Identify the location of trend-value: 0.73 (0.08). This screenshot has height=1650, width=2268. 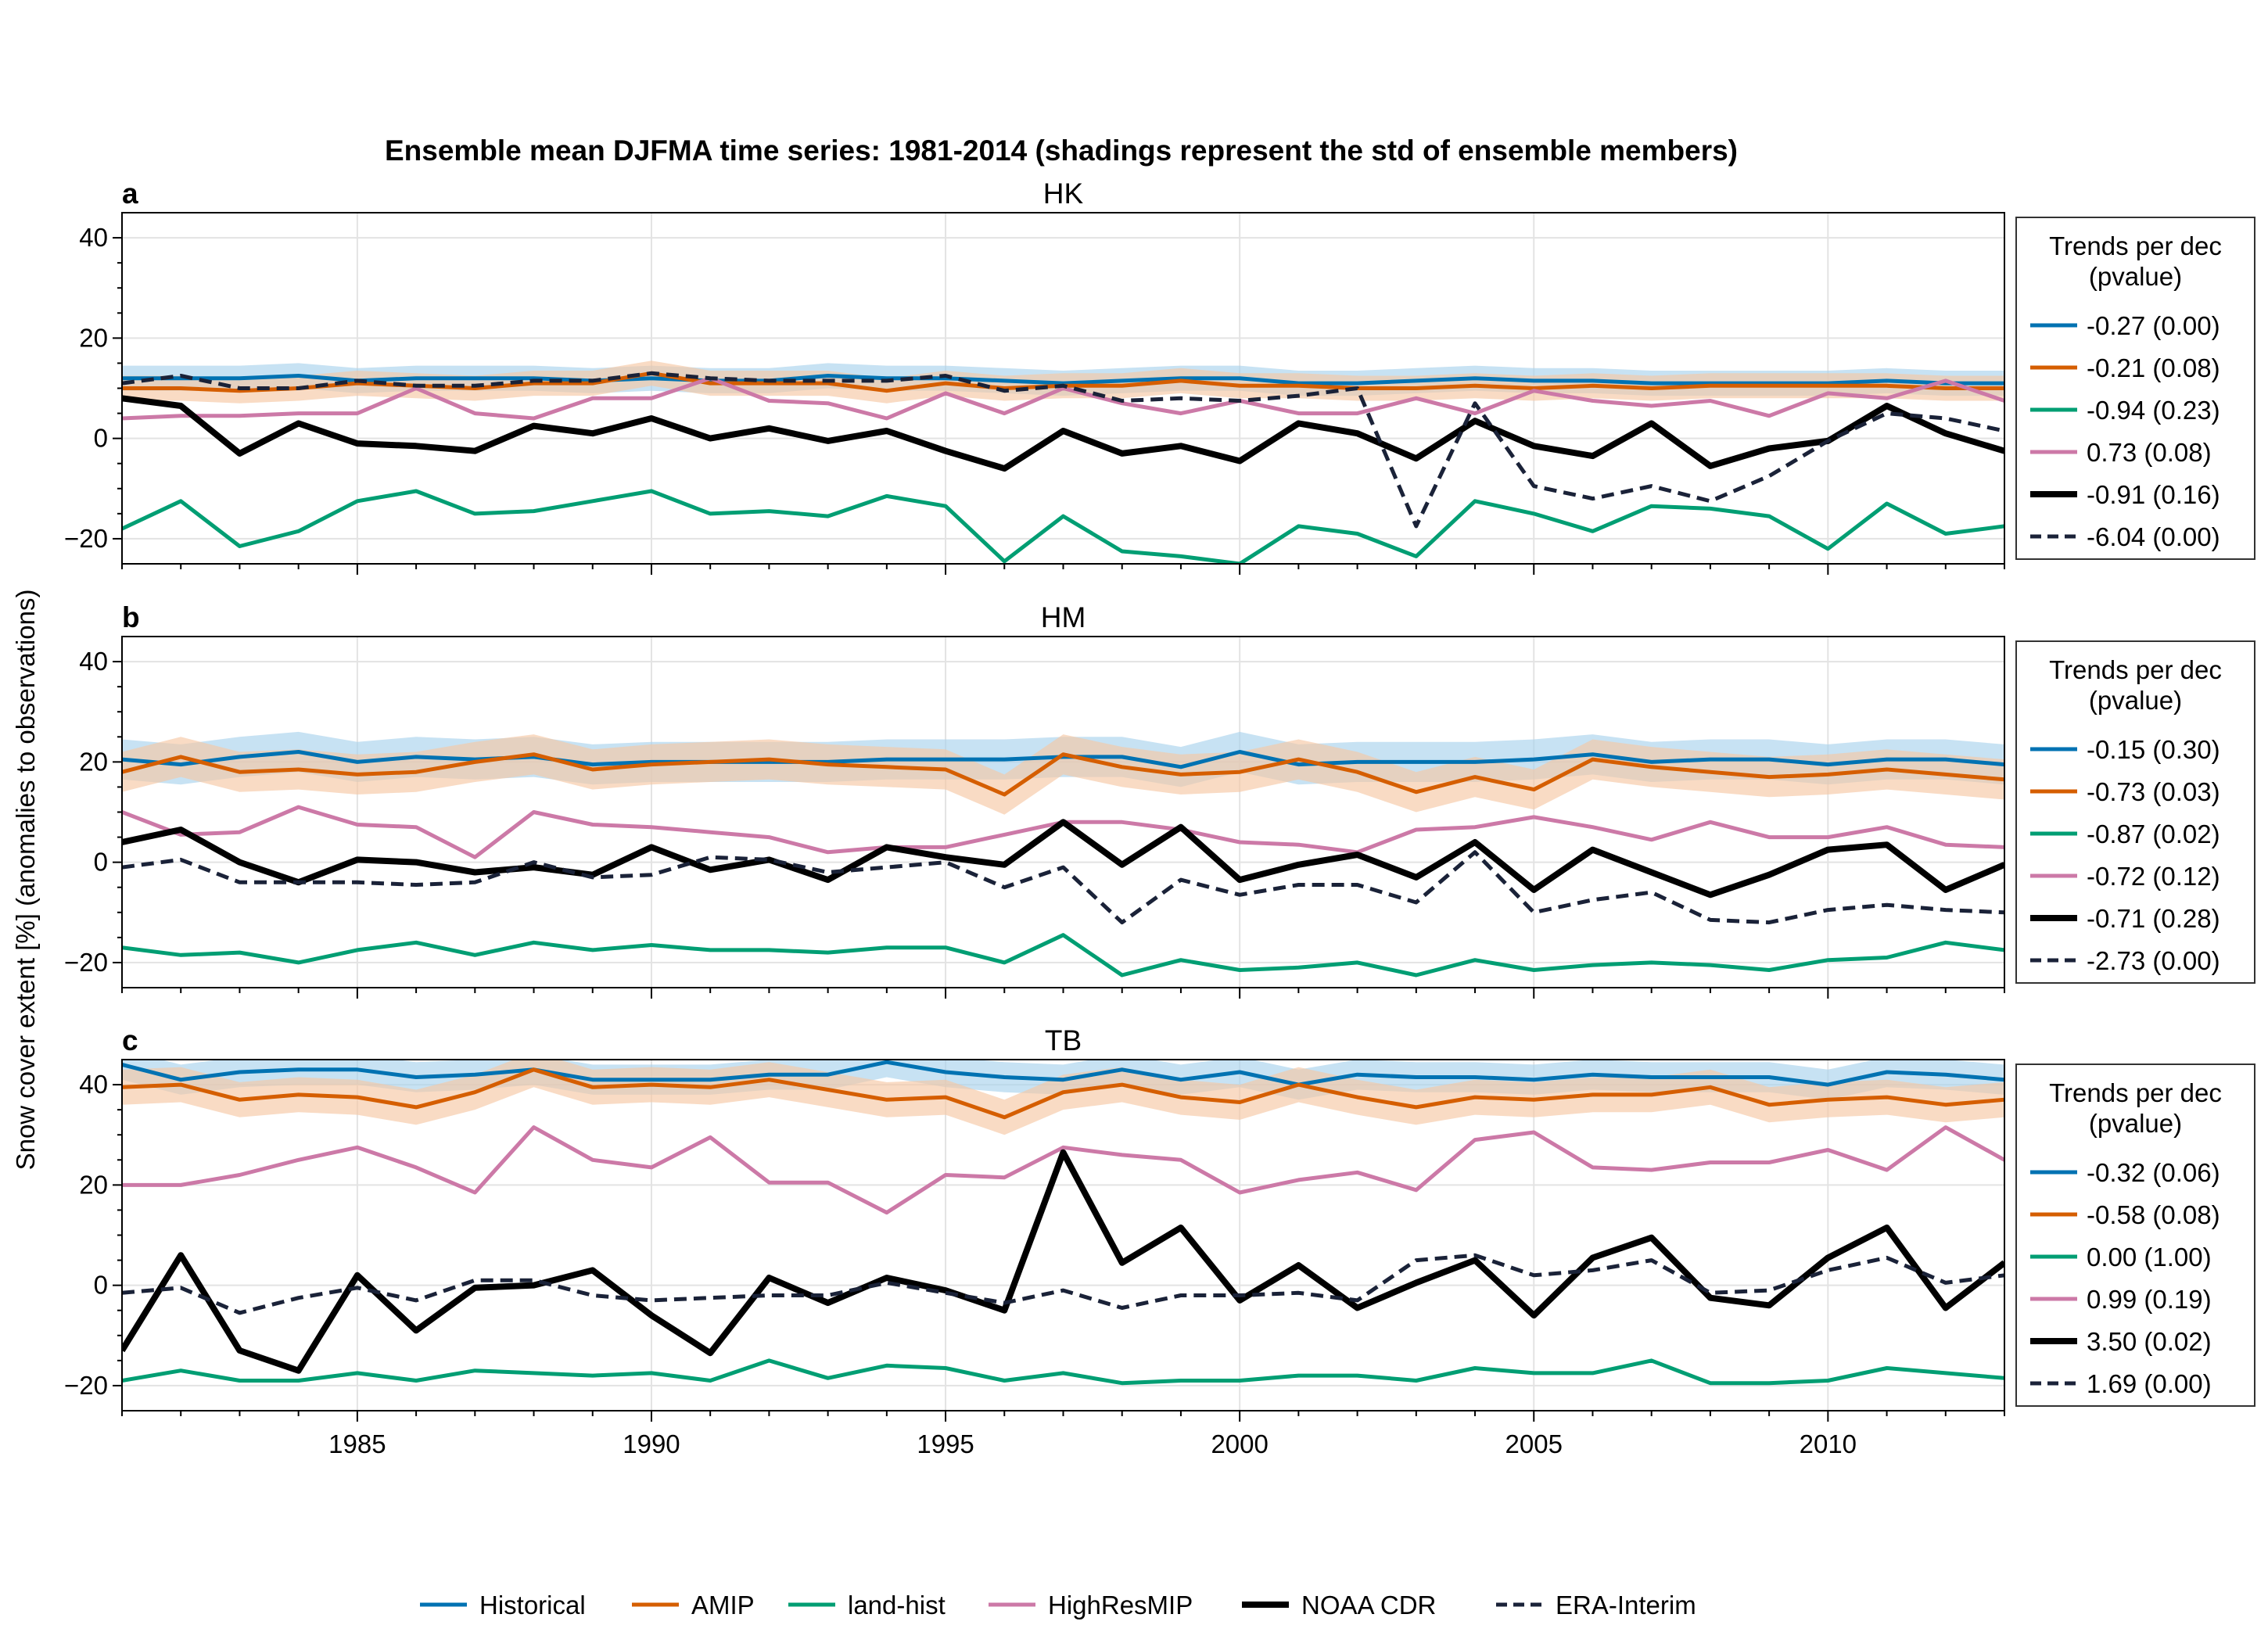
(2149, 452).